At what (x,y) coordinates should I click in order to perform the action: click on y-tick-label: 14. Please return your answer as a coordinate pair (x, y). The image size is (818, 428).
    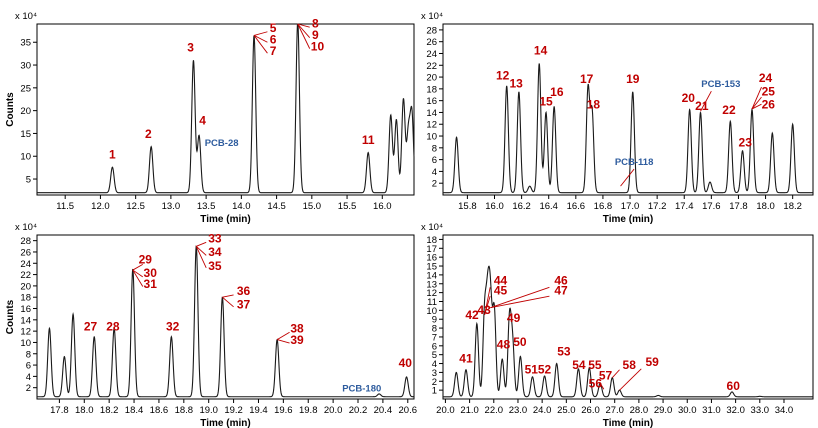
    Looking at the image, I should click on (431, 275).